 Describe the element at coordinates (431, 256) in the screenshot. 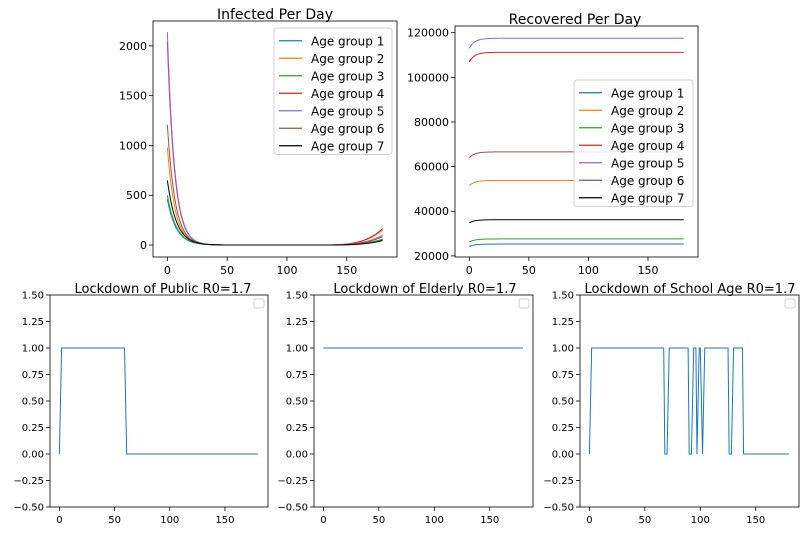

I see `y-tick-label: 20000` at that location.